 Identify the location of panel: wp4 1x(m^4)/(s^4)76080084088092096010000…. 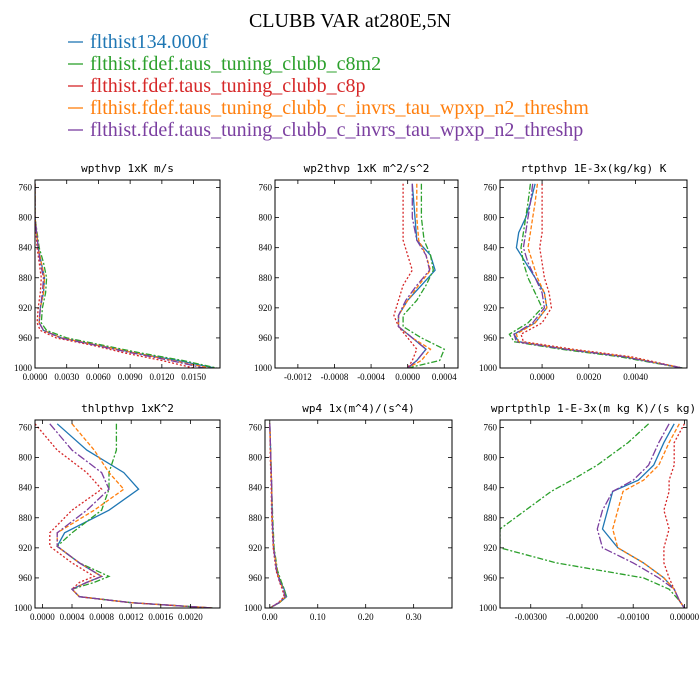
(348, 512).